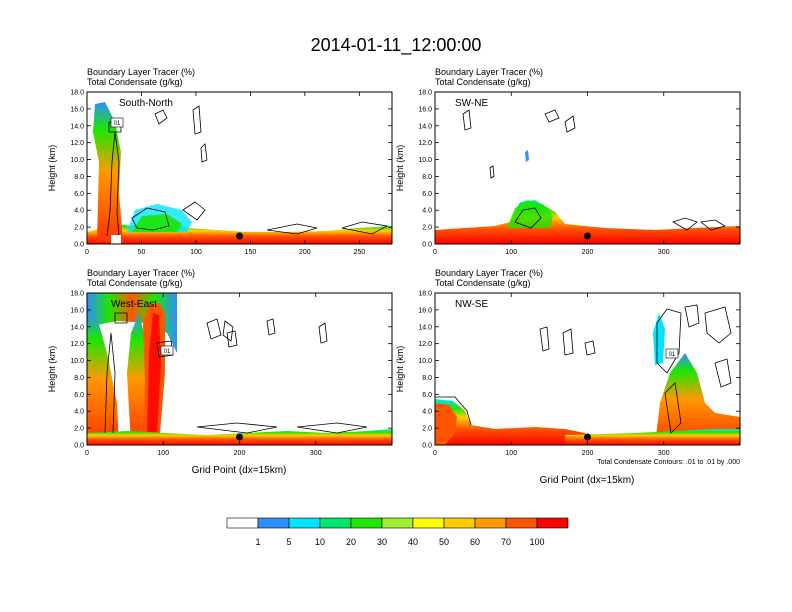  I want to click on legend-label: 50, so click(444, 542).